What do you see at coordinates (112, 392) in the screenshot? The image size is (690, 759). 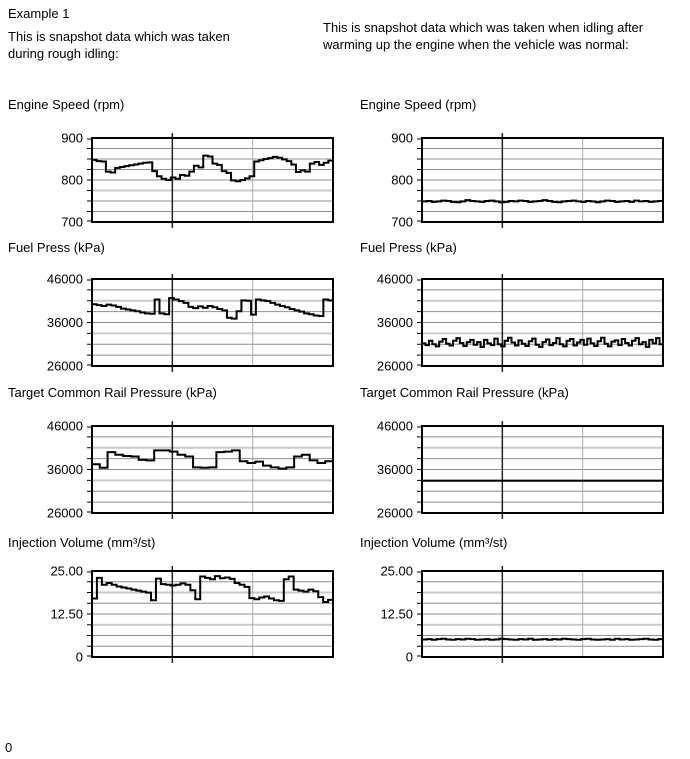 I see `chart-title-target-rail-pressure-rough: Target Common Rail Pressure (kPa)` at bounding box center [112, 392].